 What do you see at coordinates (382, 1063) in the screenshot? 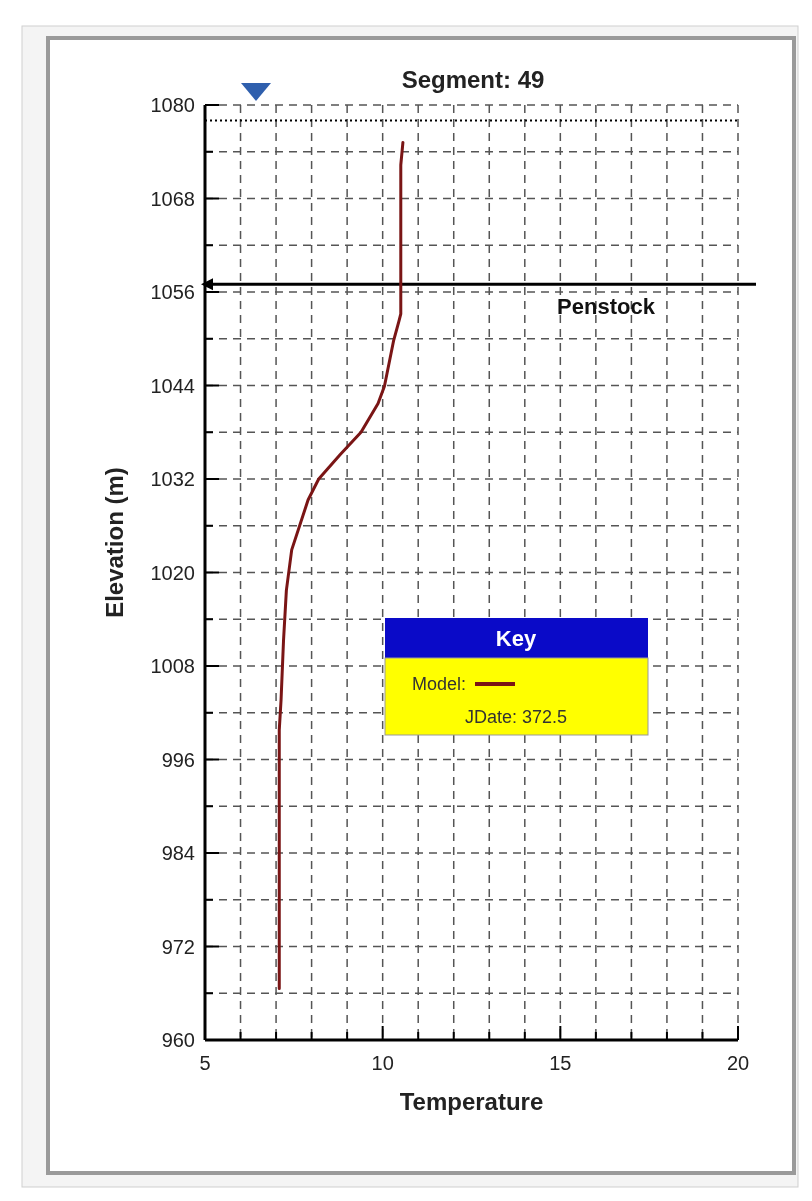
I see `x-tick-label: 10` at bounding box center [382, 1063].